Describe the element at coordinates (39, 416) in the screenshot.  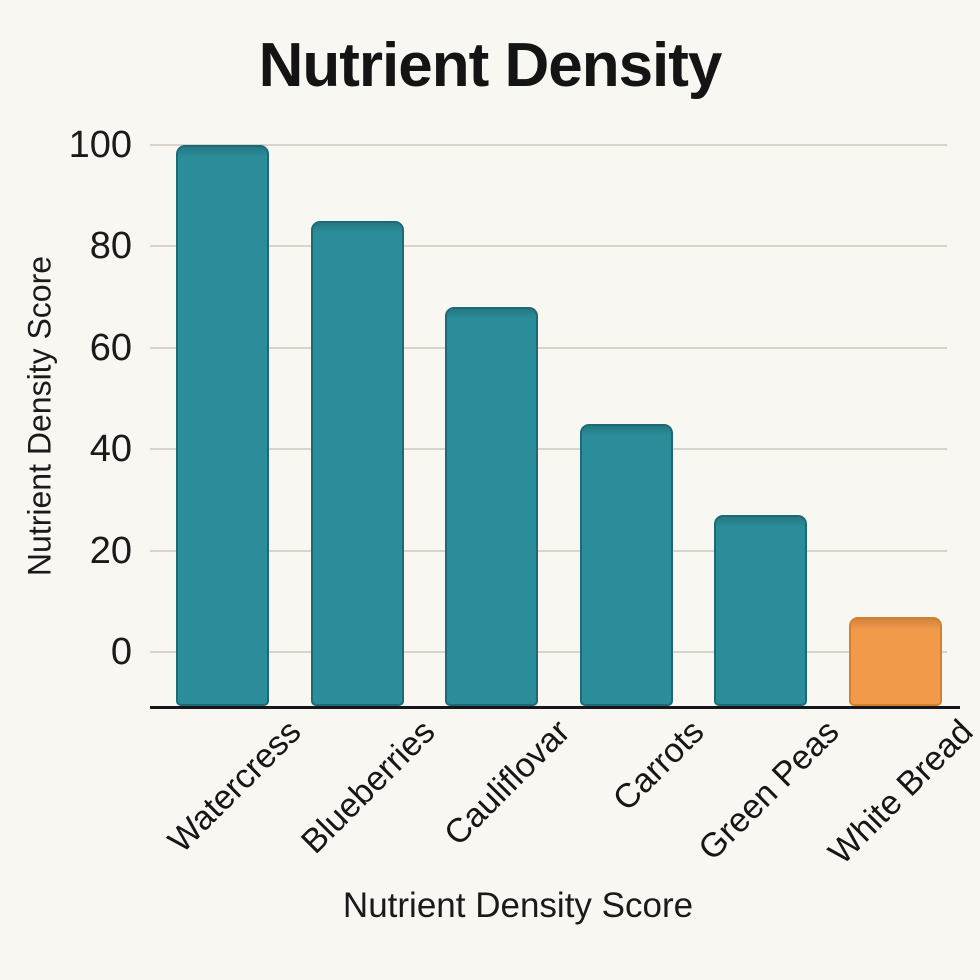
I see `y-axis-title: Nutrient Density Score` at that location.